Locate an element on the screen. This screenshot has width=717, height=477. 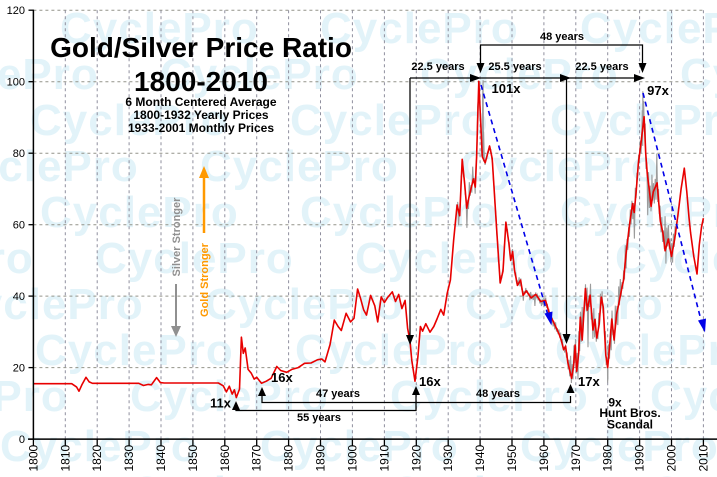
svg-text: 1830 is located at coordinates (129, 457).